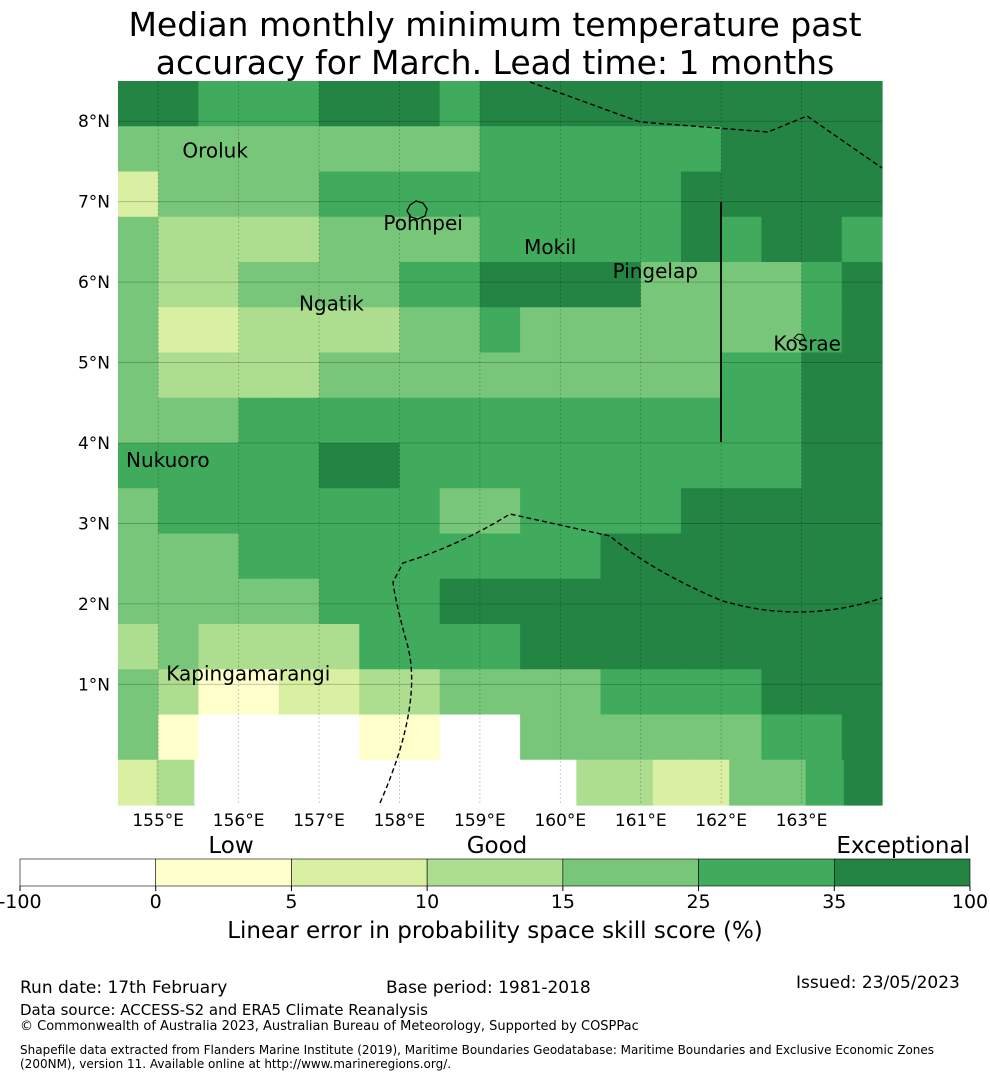  What do you see at coordinates (291, 902) in the screenshot?
I see `colorbar-tick-label: 5` at bounding box center [291, 902].